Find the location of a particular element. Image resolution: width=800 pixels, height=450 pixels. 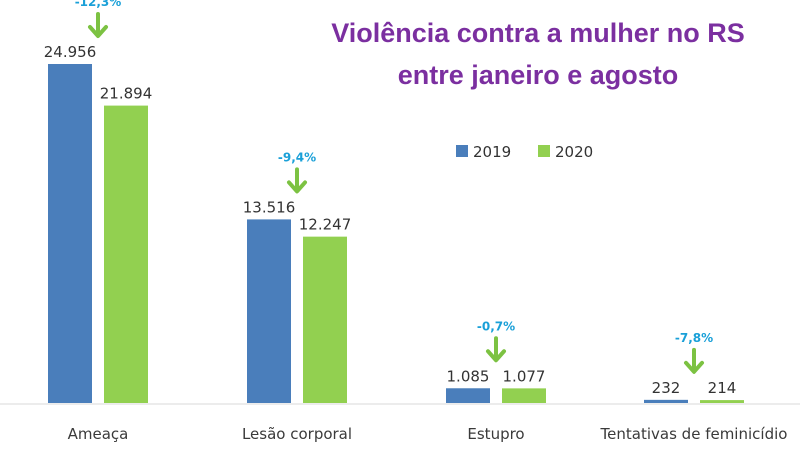

data-label-2019-1: 13.516 is located at coordinates (269, 207).